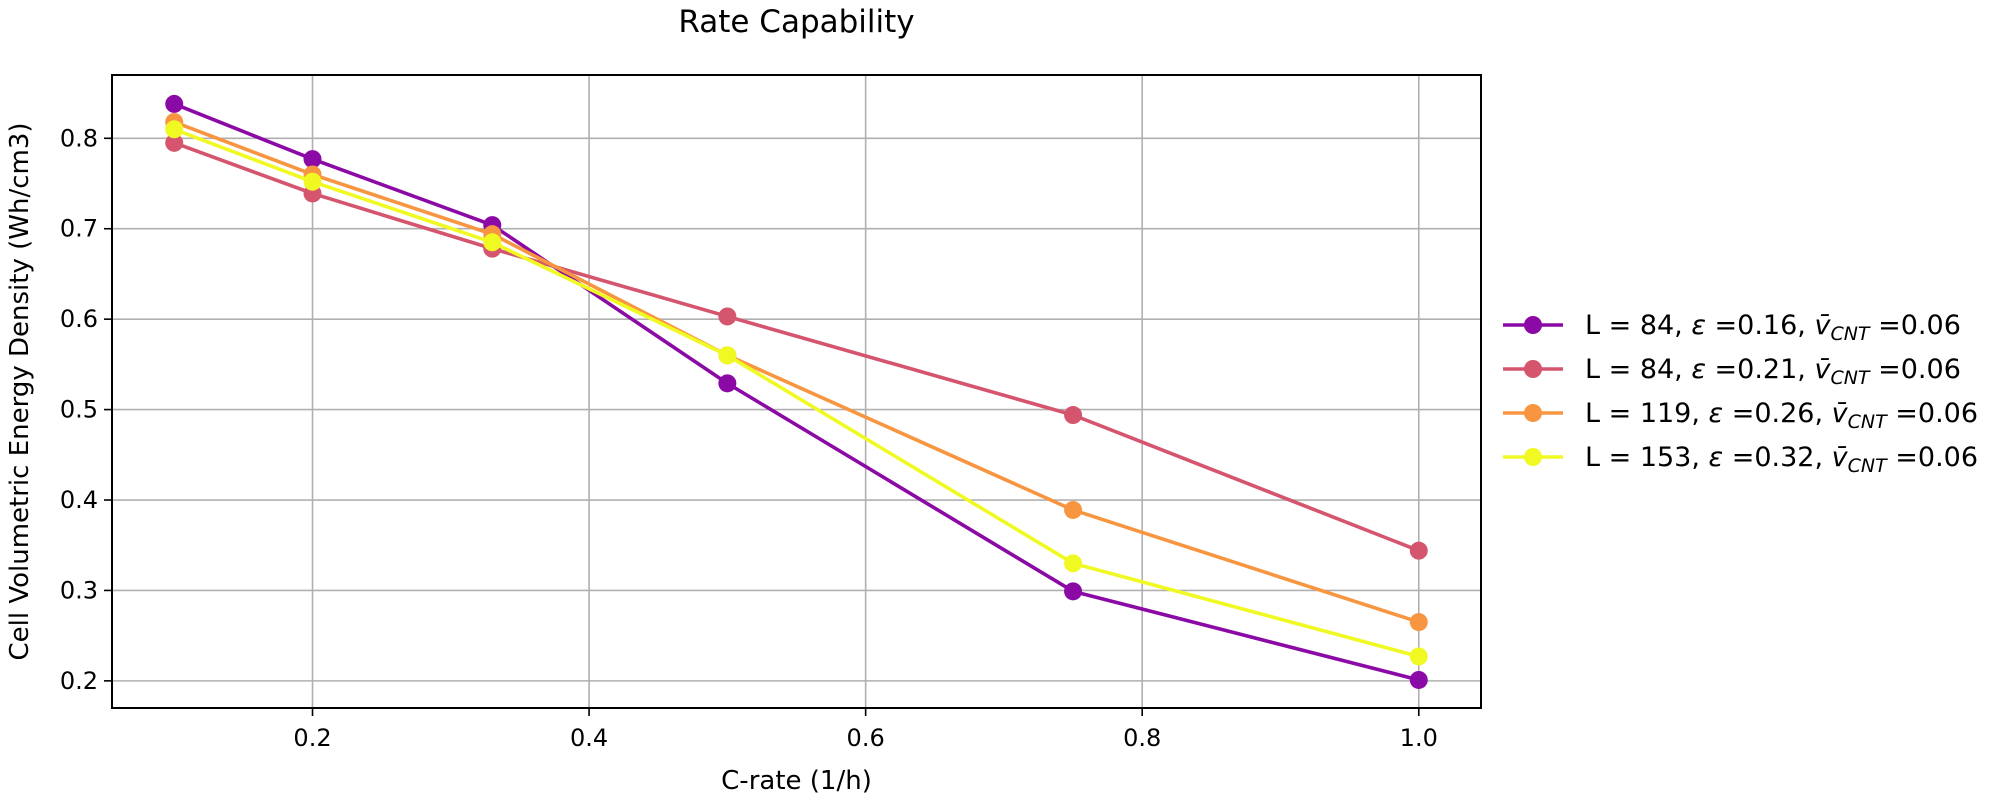 Image resolution: width=2000 pixels, height=800 pixels. What do you see at coordinates (79, 590) in the screenshot?
I see `y-tick-label: 0.3` at bounding box center [79, 590].